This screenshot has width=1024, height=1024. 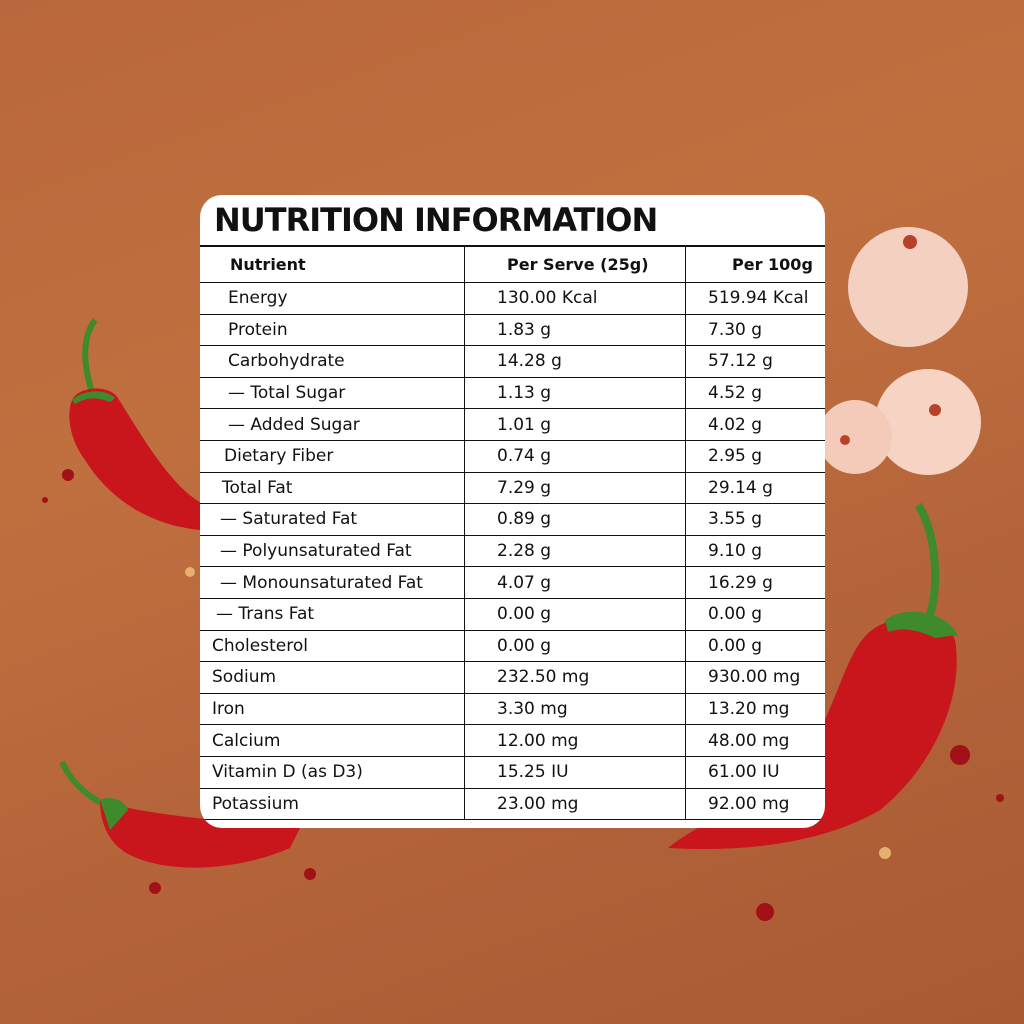 I want to click on value-cell: Per 100g, so click(x=772, y=264).